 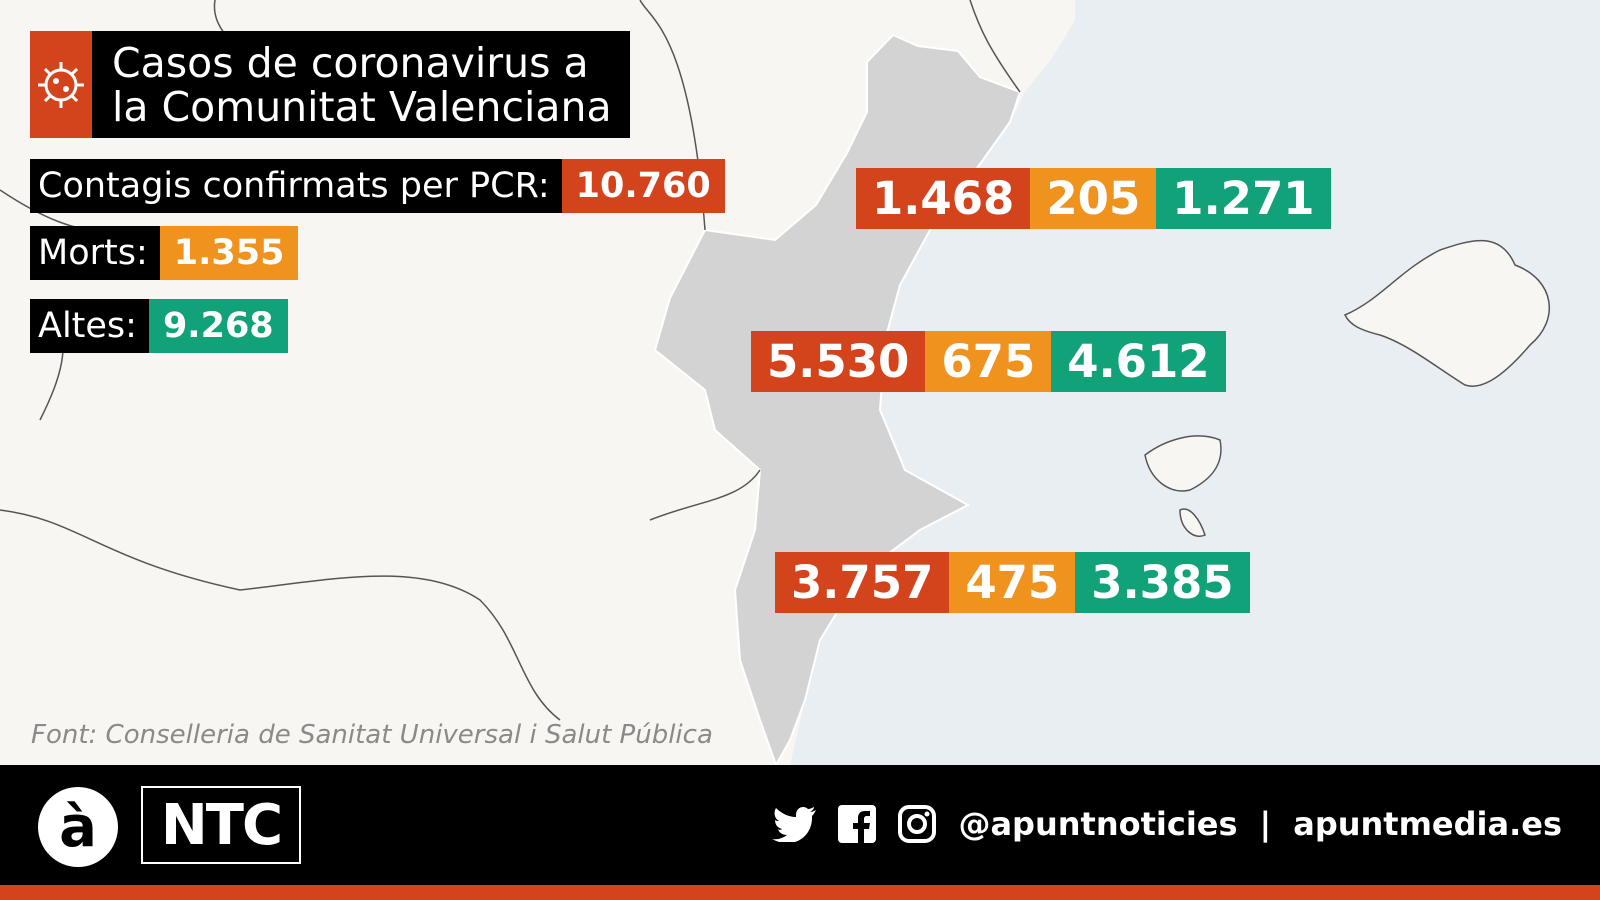 I want to click on summary-value: 1.355, so click(x=229, y=253).